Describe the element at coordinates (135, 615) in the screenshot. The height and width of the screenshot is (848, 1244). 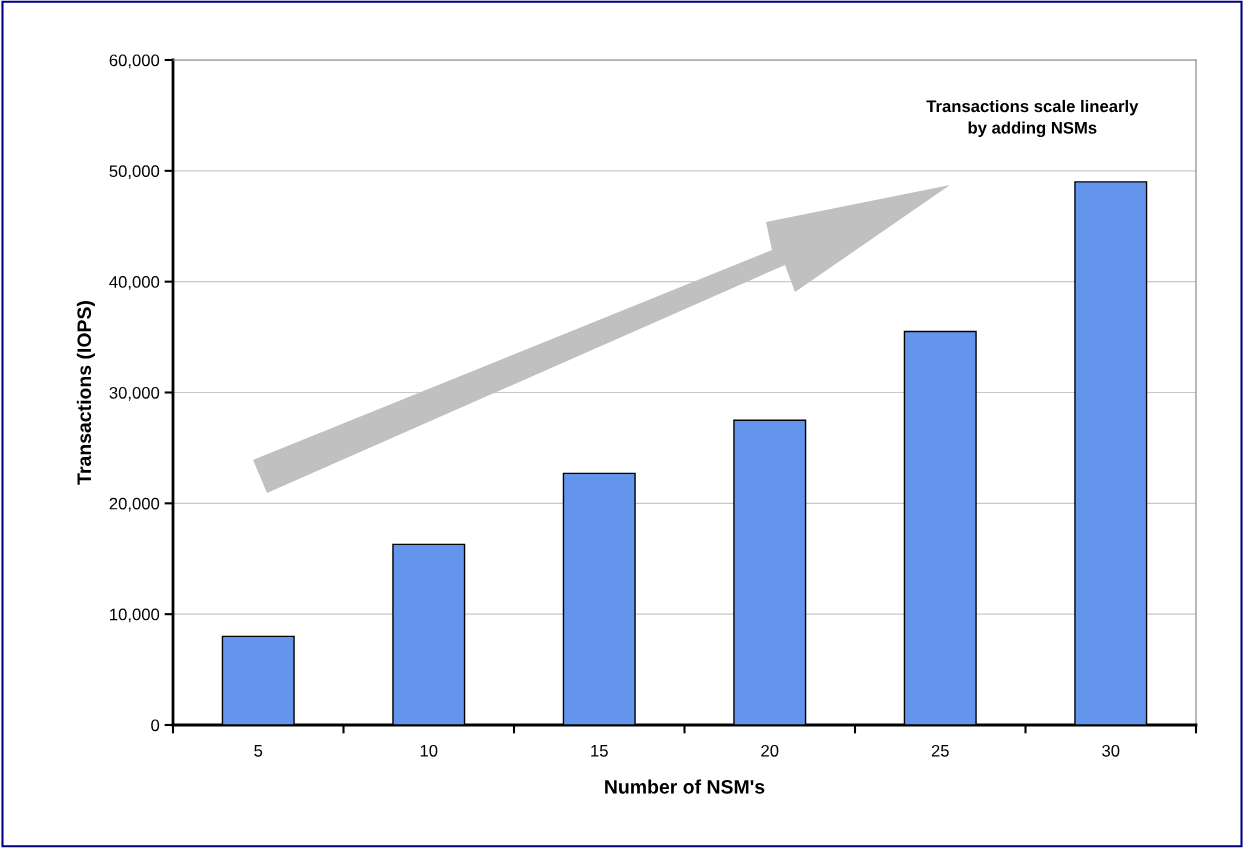
I see `y-tick-label: 10,000` at that location.